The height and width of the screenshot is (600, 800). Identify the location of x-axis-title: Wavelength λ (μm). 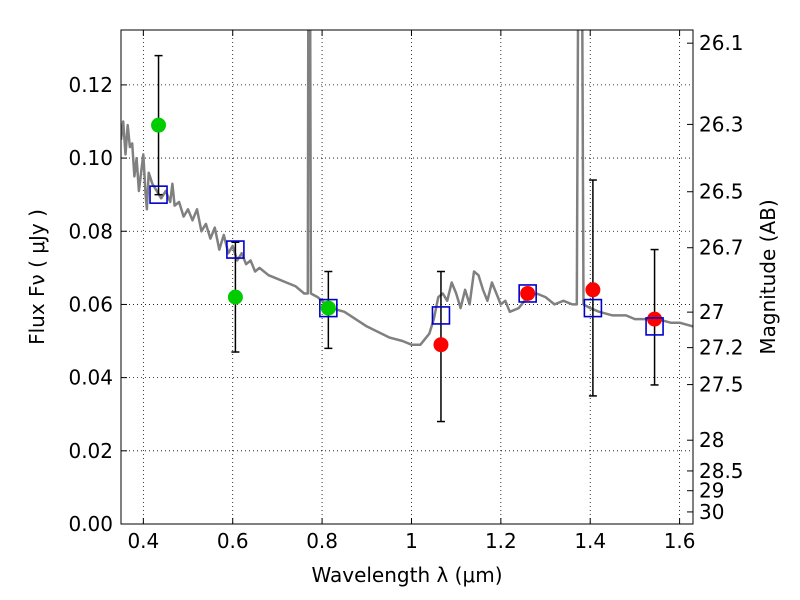
(406, 575).